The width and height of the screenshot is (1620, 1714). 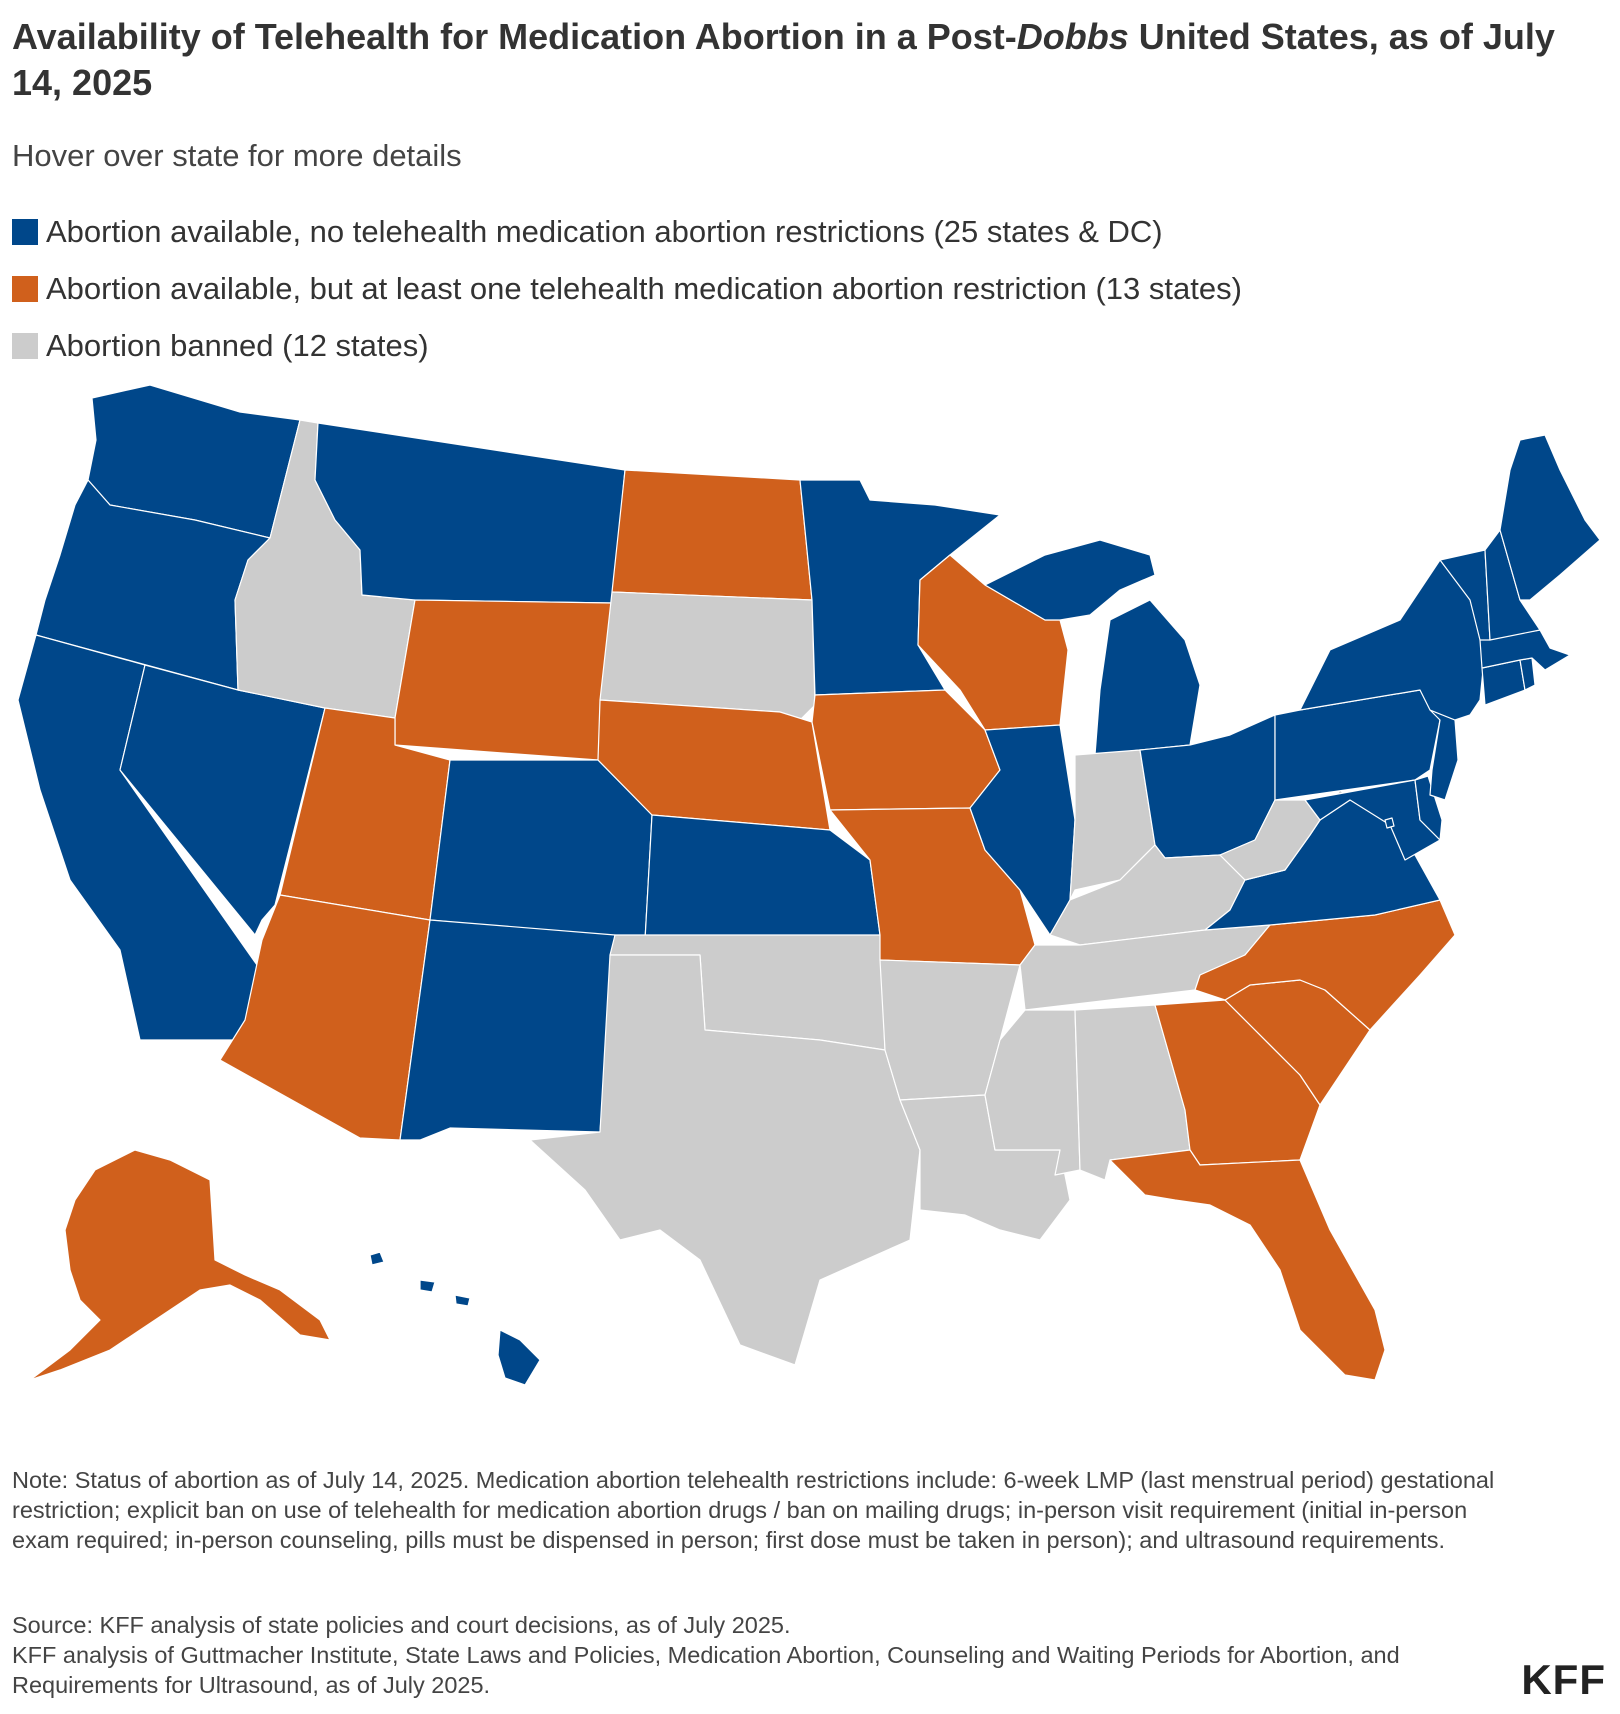 What do you see at coordinates (1563, 1679) in the screenshot?
I see `kff-logo: KFF` at bounding box center [1563, 1679].